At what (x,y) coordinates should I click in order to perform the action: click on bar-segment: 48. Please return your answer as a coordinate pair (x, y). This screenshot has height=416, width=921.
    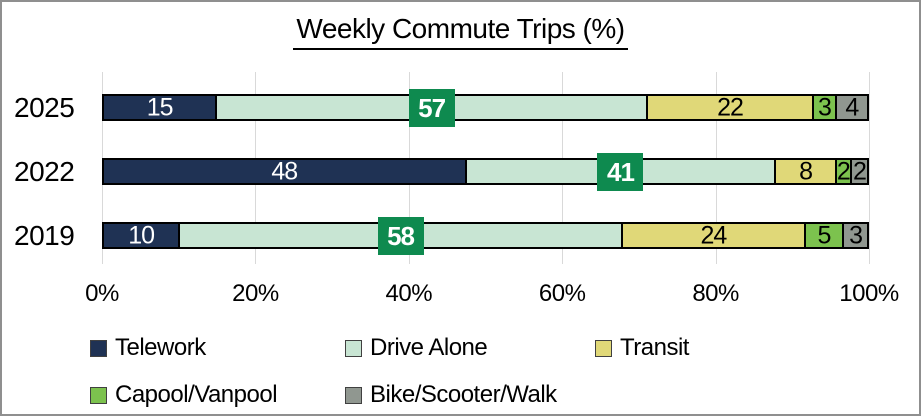
    Looking at the image, I should click on (285, 171).